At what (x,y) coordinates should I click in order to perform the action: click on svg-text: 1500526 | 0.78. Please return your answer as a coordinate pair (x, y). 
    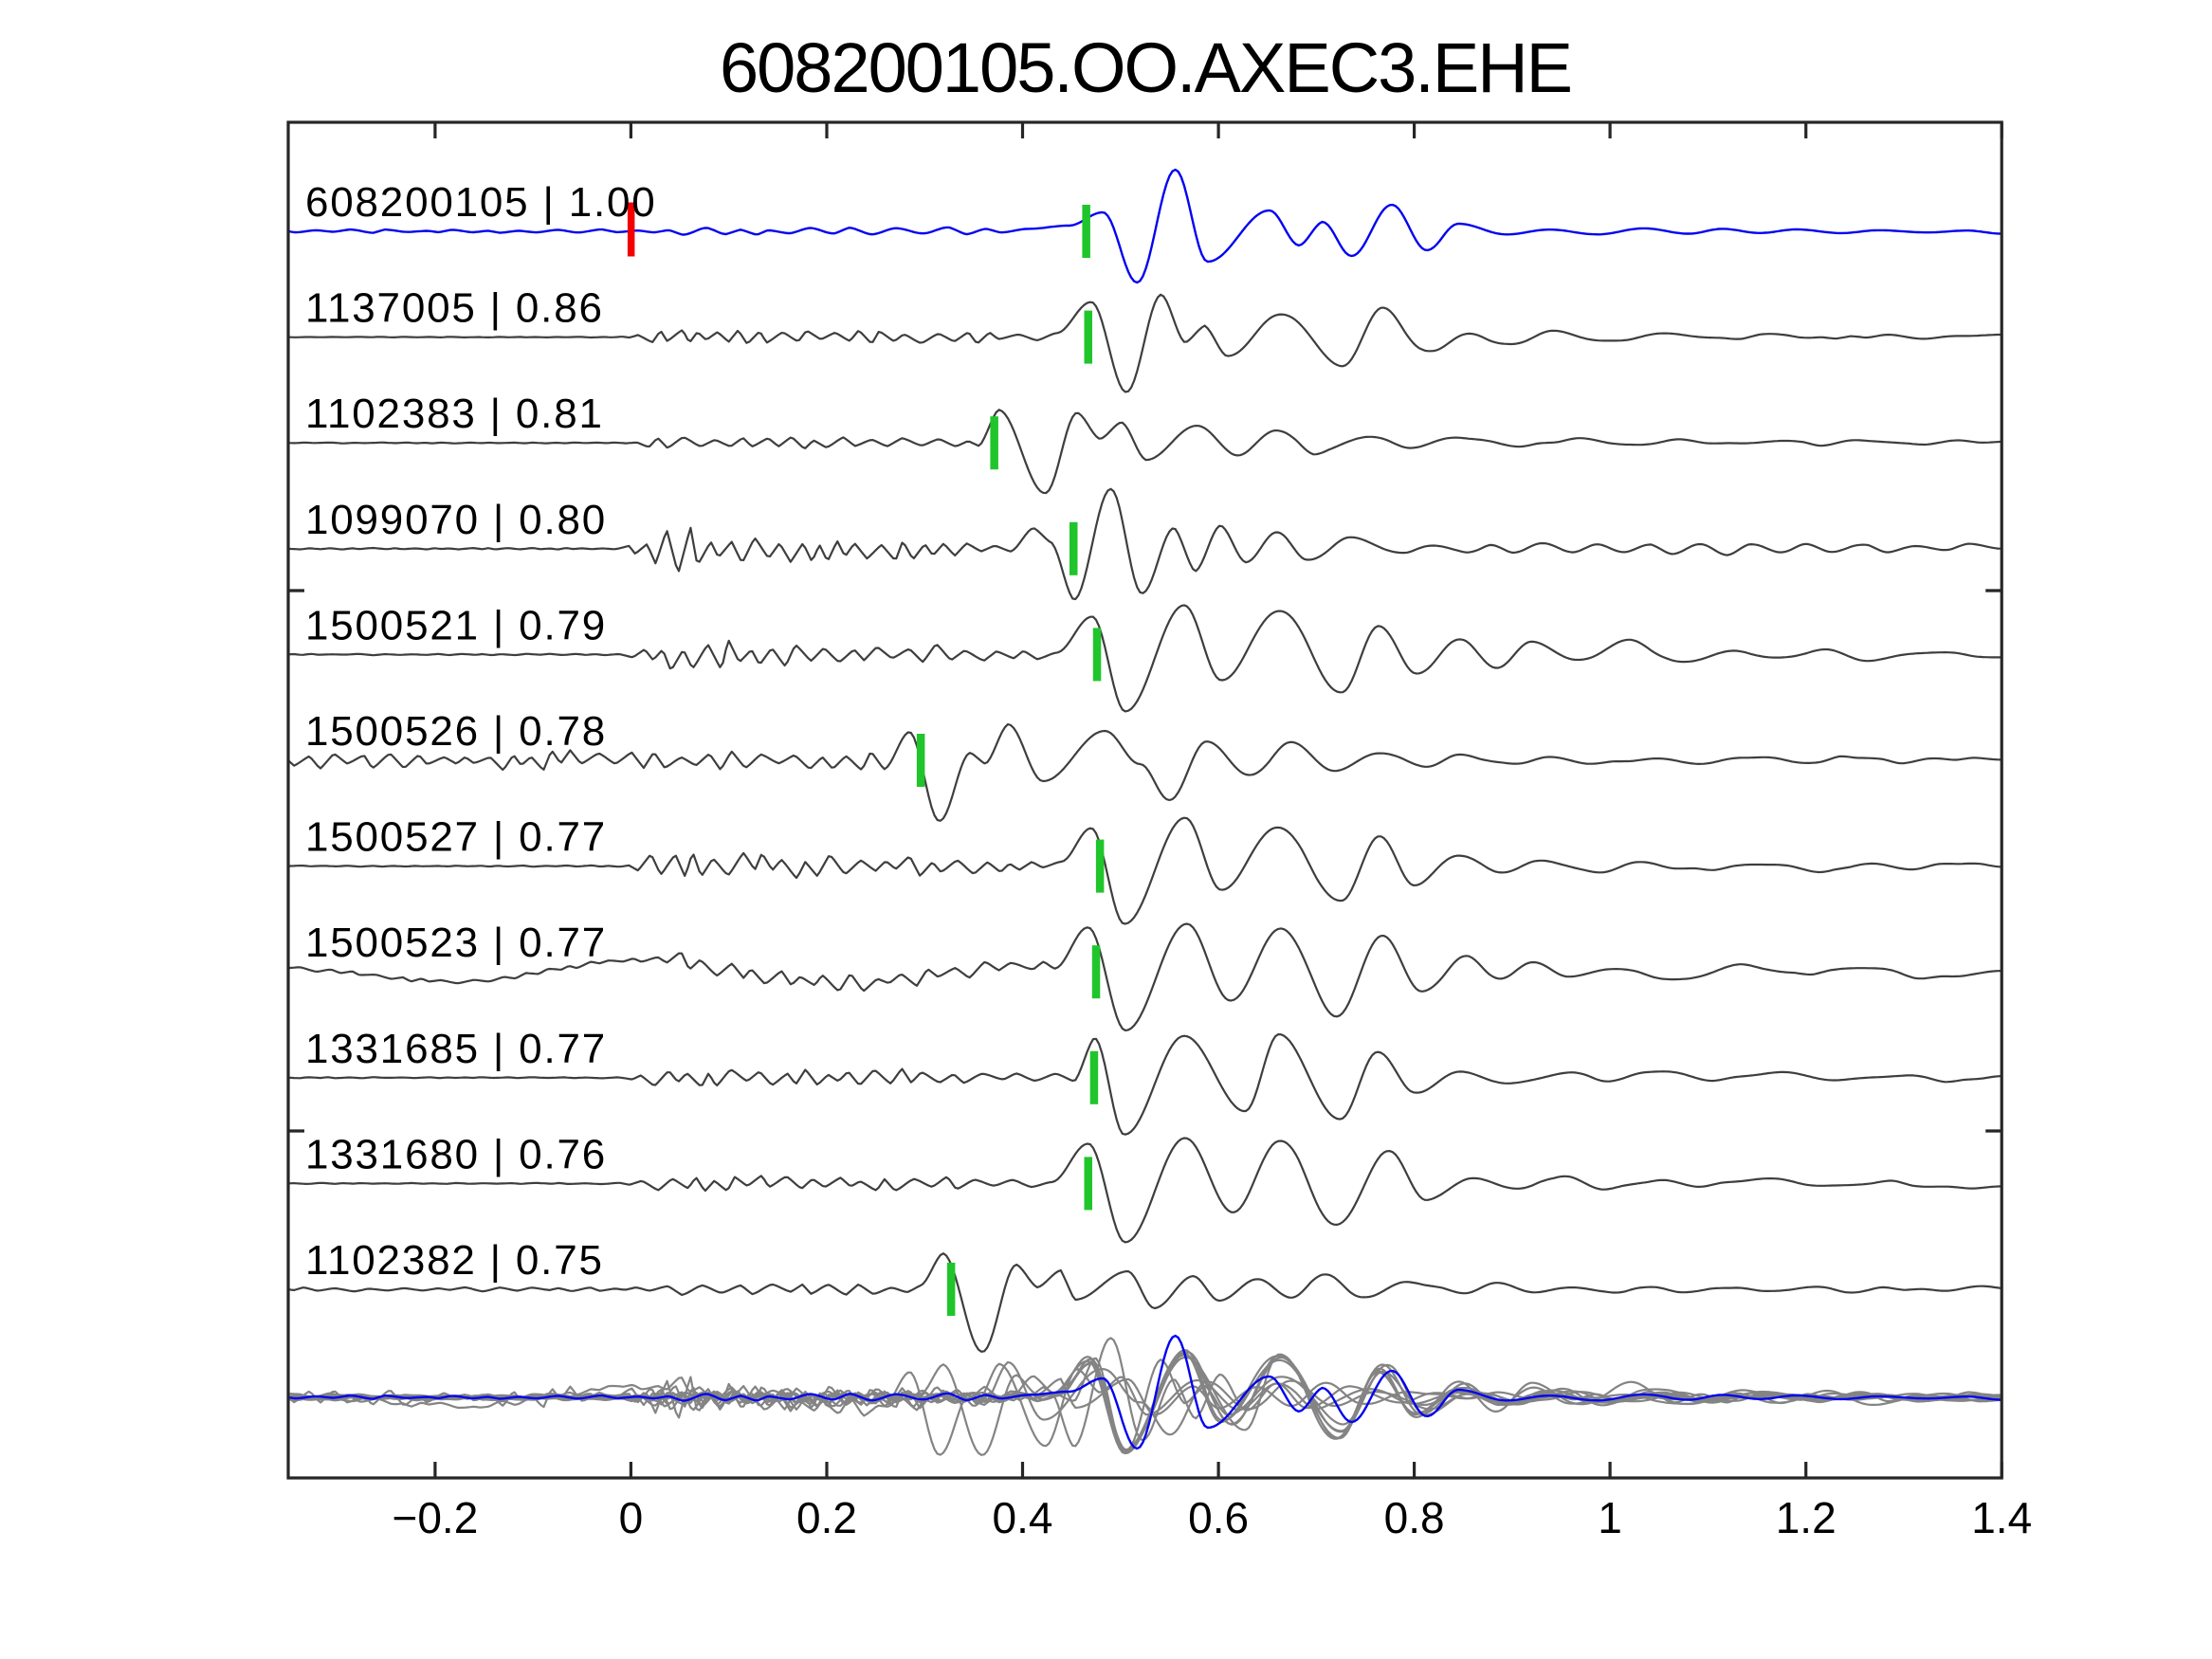
    Looking at the image, I should click on (456, 731).